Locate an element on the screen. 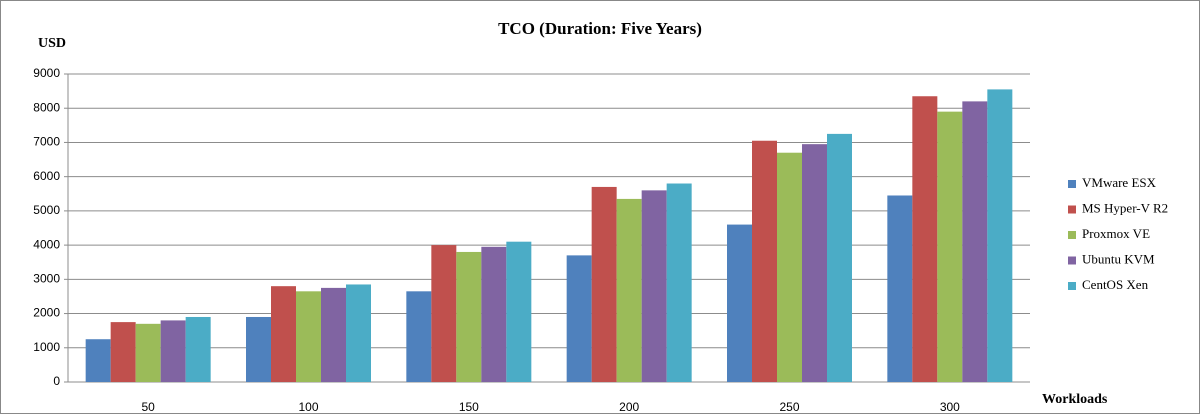 This screenshot has height=414, width=1200. x-tick-label: 250 is located at coordinates (789, 407).